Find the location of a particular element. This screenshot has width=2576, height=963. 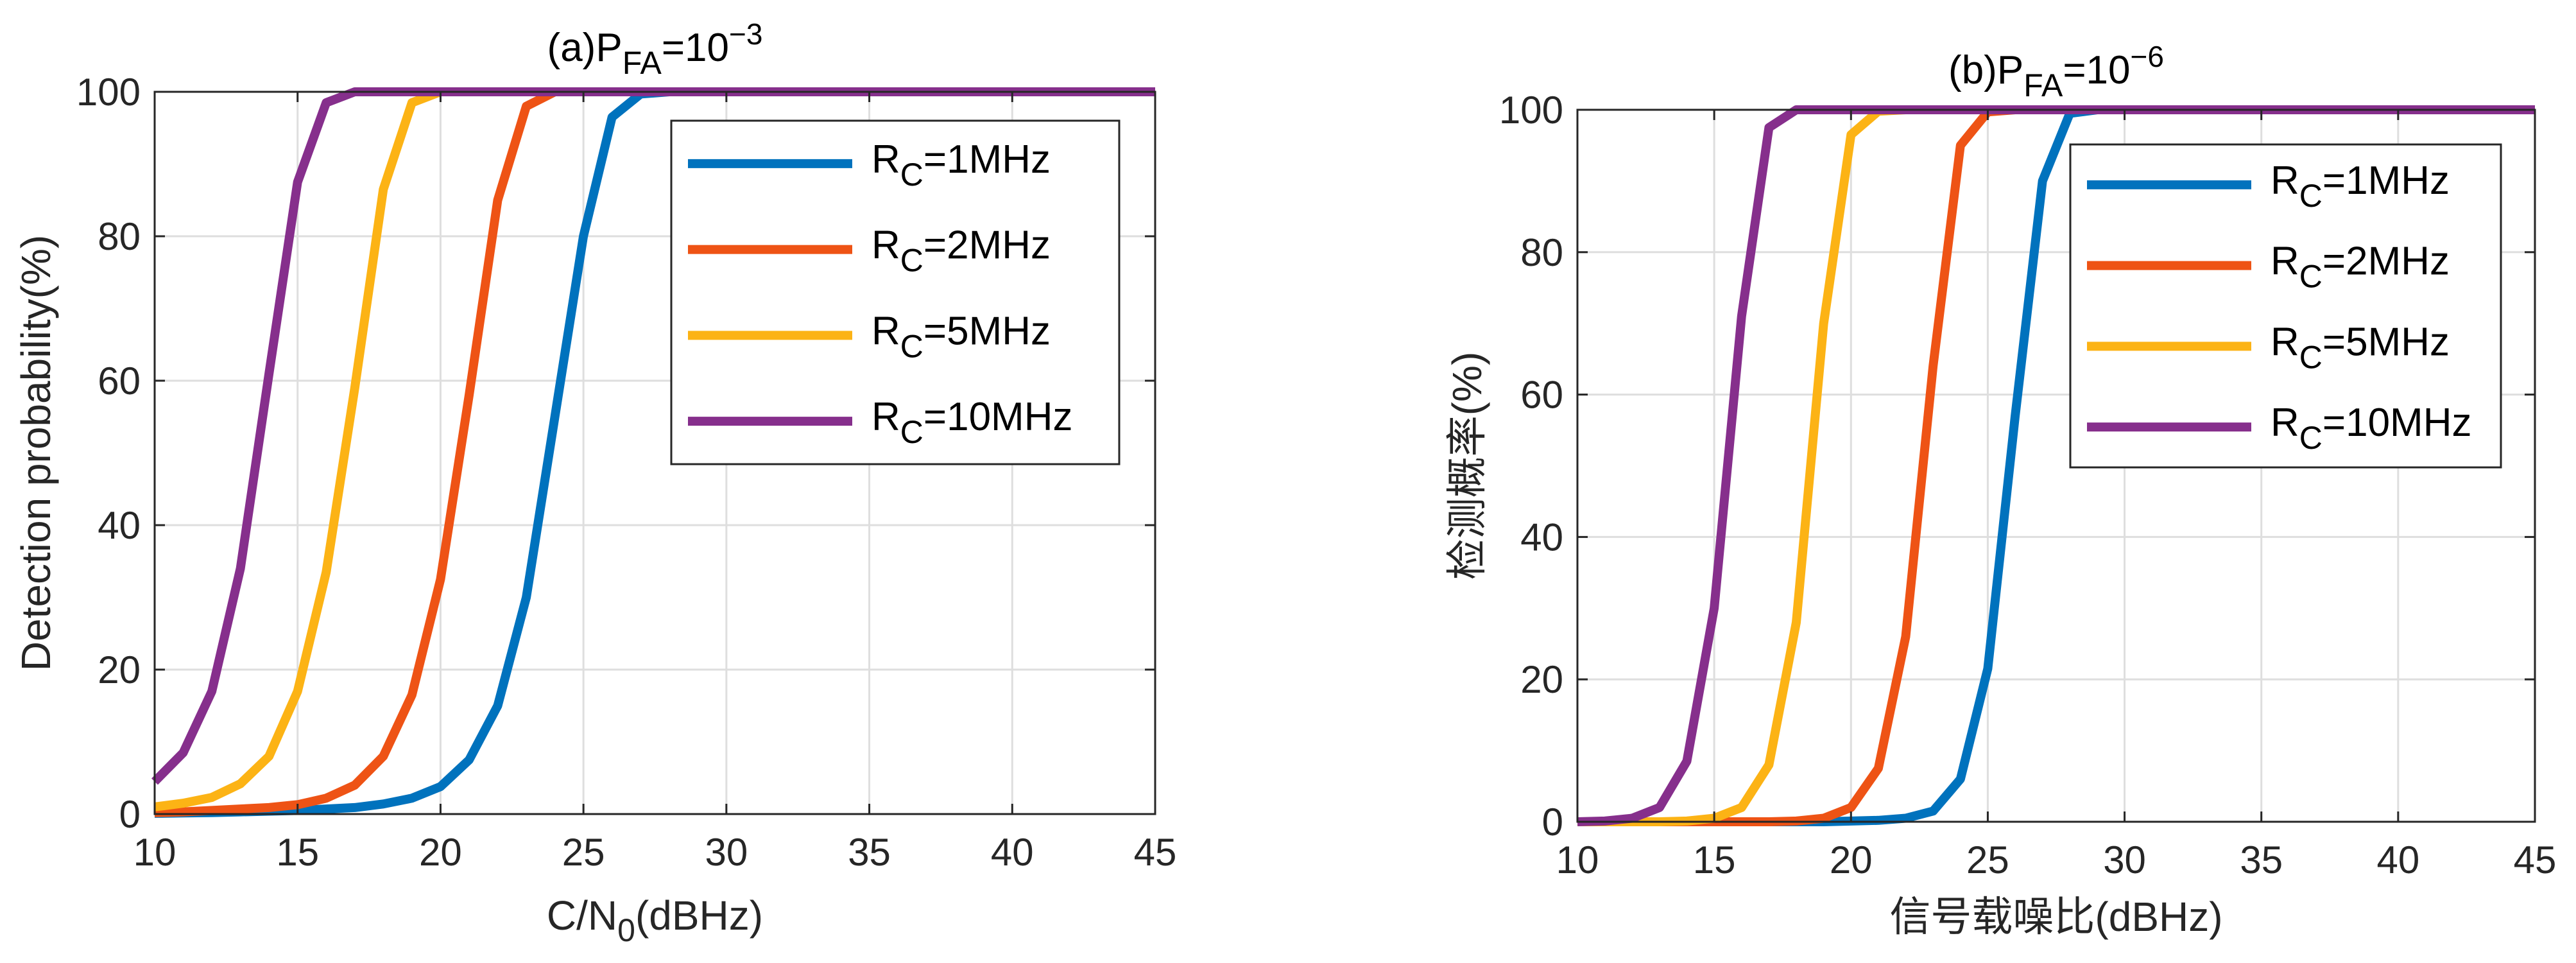

y-axis-label: Detection probability(%) is located at coordinates (36, 453).